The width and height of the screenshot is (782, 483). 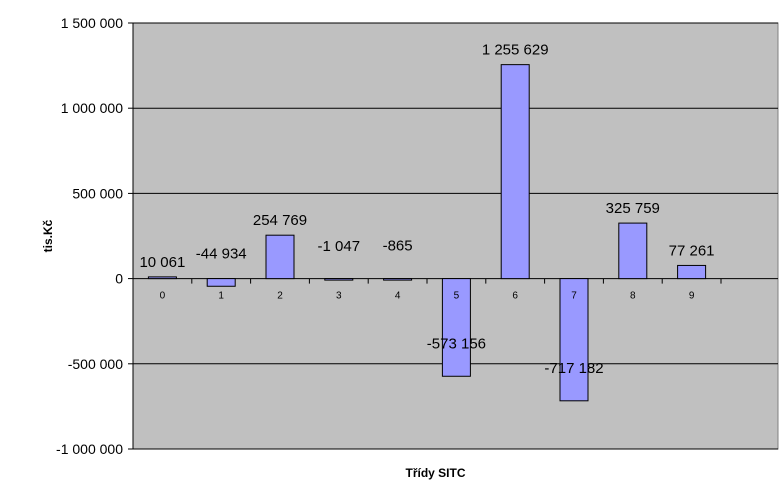 What do you see at coordinates (573, 368) in the screenshot?
I see `data-label-7: -717 182` at bounding box center [573, 368].